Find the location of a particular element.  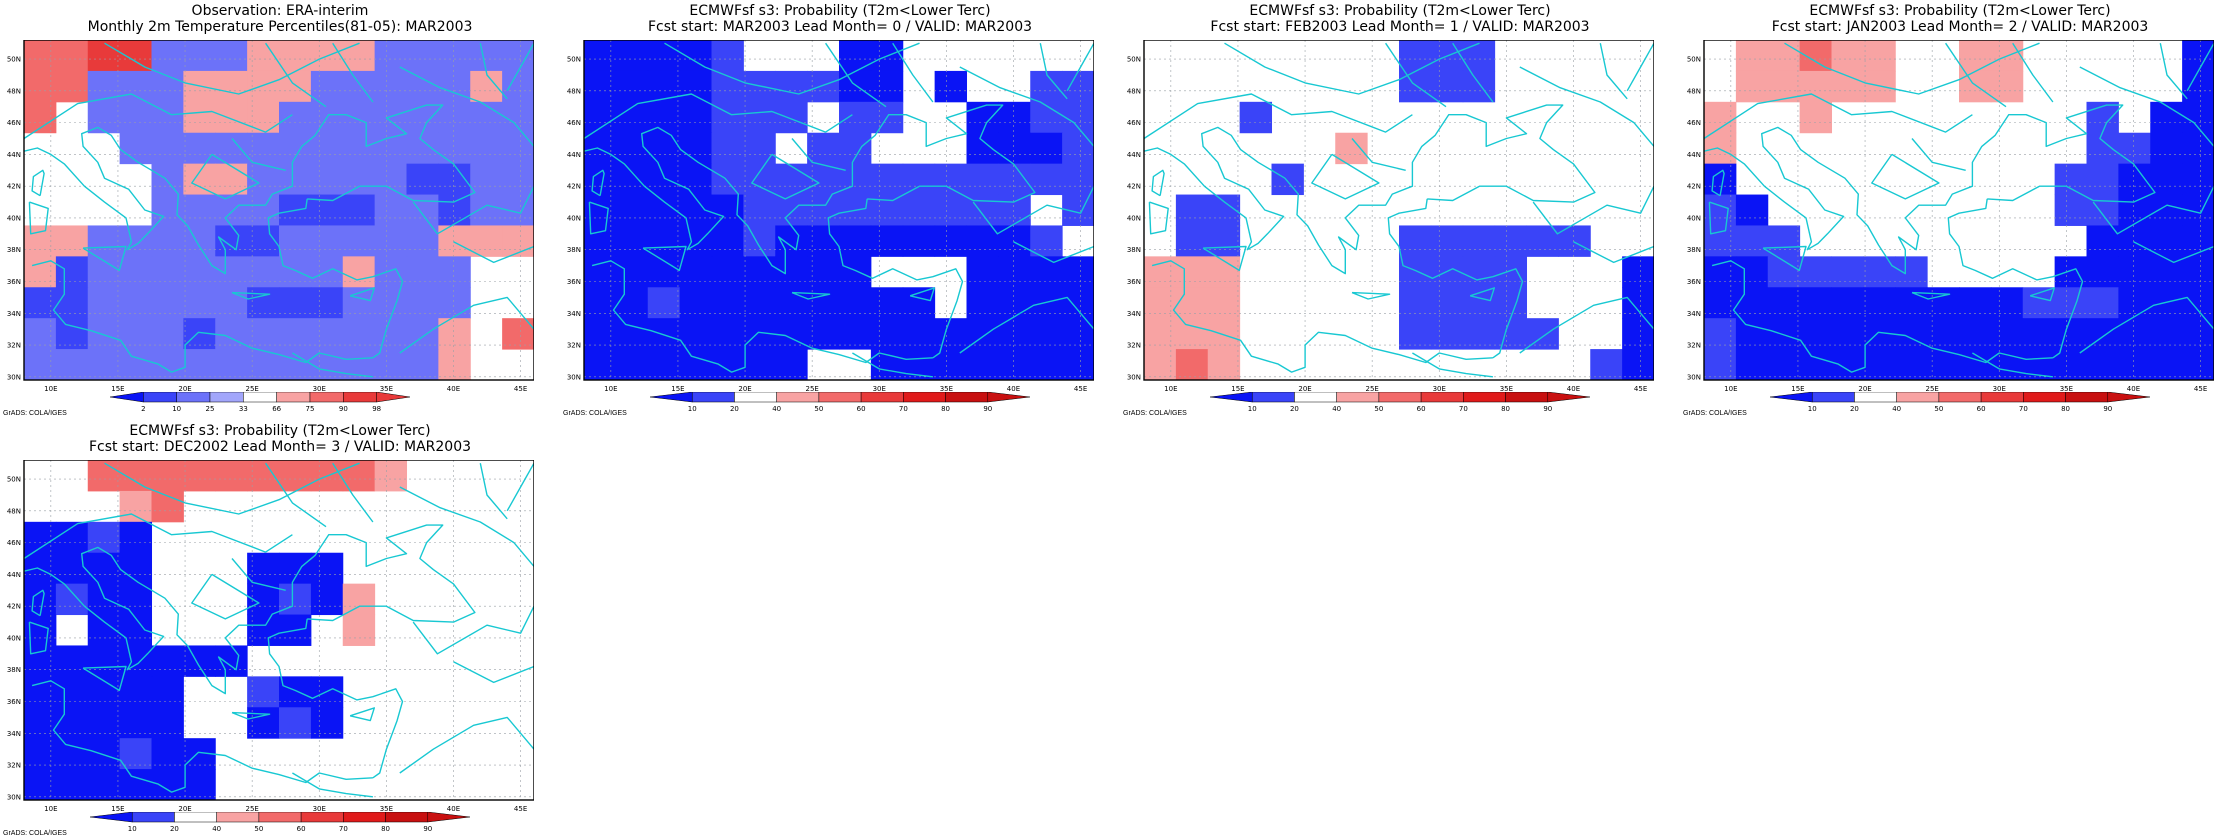

legend-label: 60 is located at coordinates (301, 829).